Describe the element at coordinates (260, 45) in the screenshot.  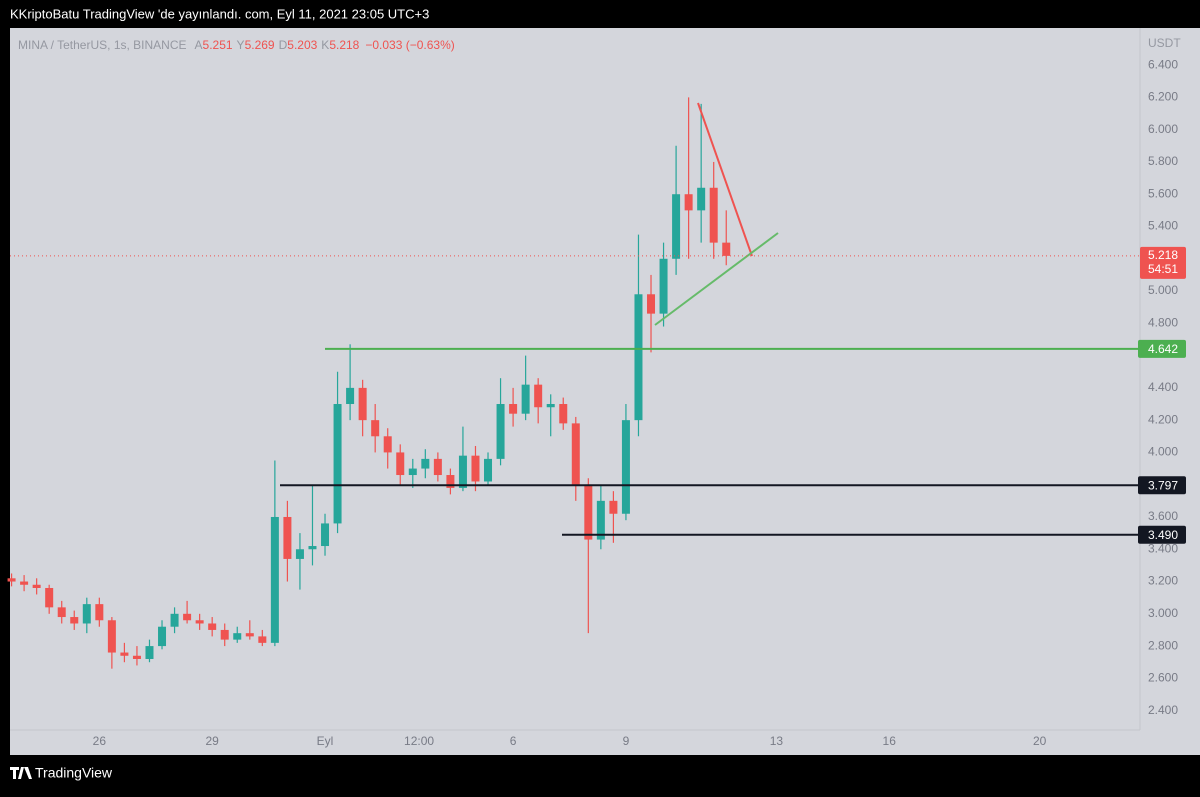
I see `legend-ohlc-value: 5.269` at that location.